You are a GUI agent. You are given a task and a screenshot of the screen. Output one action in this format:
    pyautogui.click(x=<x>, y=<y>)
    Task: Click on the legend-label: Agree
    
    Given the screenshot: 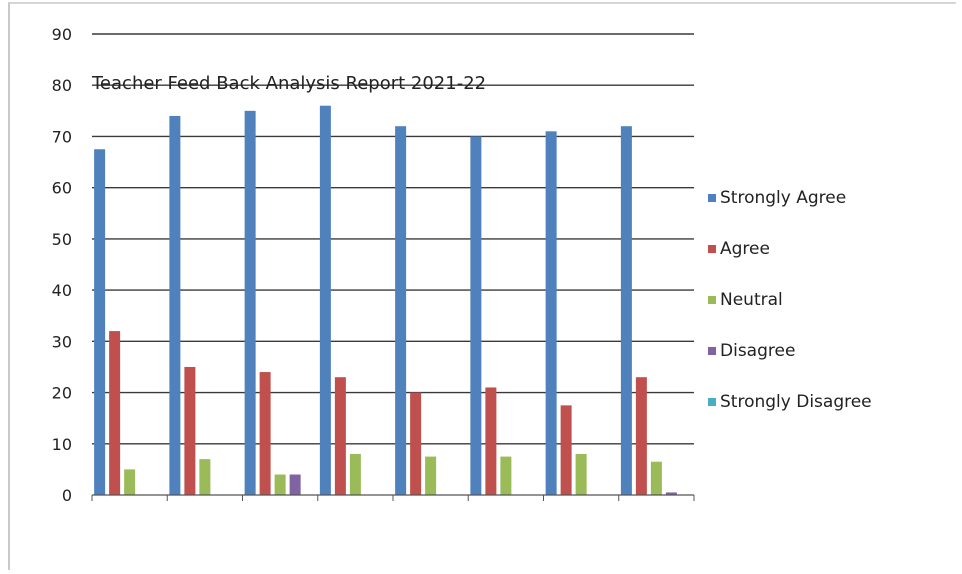 What is the action you would take?
    pyautogui.click(x=745, y=249)
    